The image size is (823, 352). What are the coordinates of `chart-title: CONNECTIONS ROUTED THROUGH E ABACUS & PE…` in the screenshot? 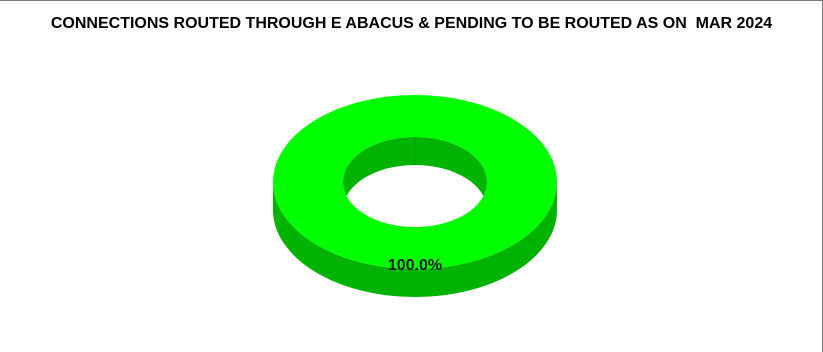 It's located at (411, 23).